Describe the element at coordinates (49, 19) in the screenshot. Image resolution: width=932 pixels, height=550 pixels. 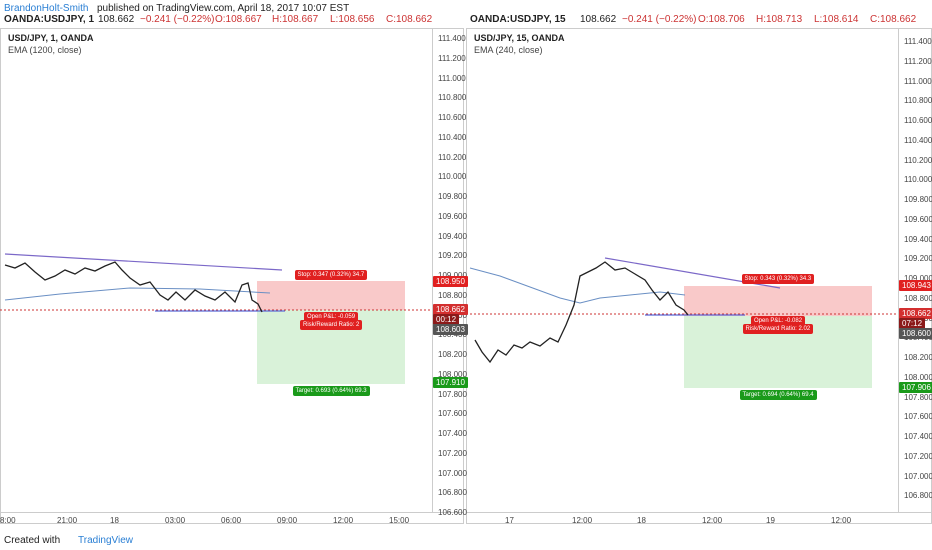
I see `legend-symbol: OANDA:USDJPY, 1` at that location.